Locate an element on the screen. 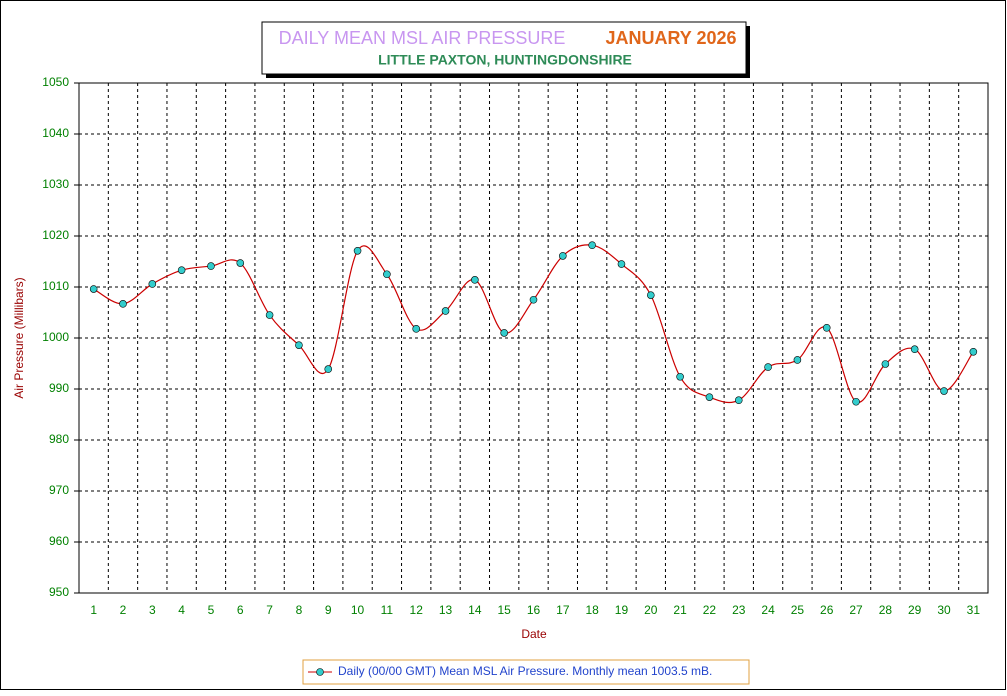 This screenshot has height=696, width=1007. x-tick-label: 11 is located at coordinates (387, 610).